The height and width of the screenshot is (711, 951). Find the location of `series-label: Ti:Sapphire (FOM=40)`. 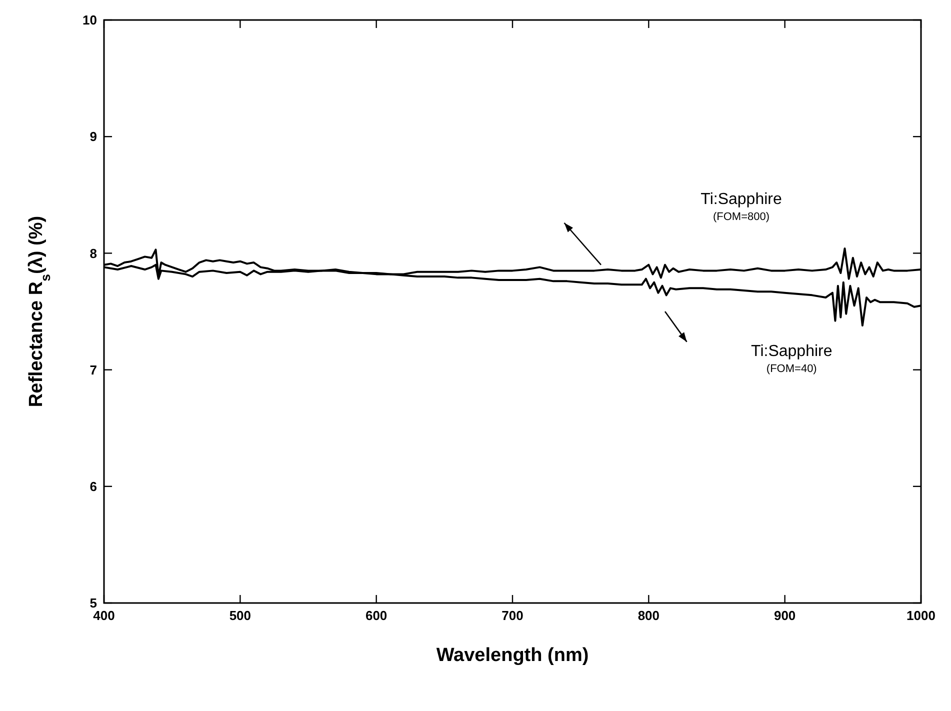

series-label: Ti:Sapphire (FOM=40) is located at coordinates (791, 358).